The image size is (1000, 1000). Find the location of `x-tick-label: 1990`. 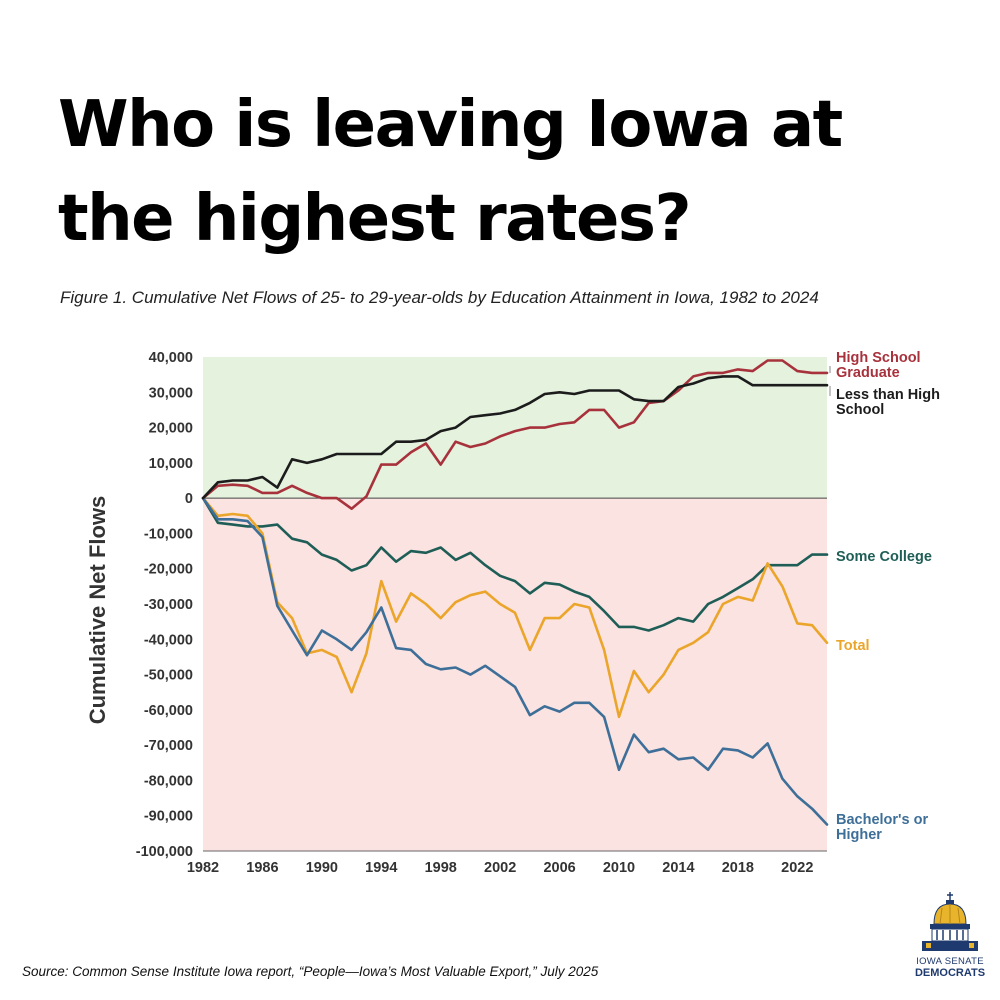

x-tick-label: 1990 is located at coordinates (322, 868).